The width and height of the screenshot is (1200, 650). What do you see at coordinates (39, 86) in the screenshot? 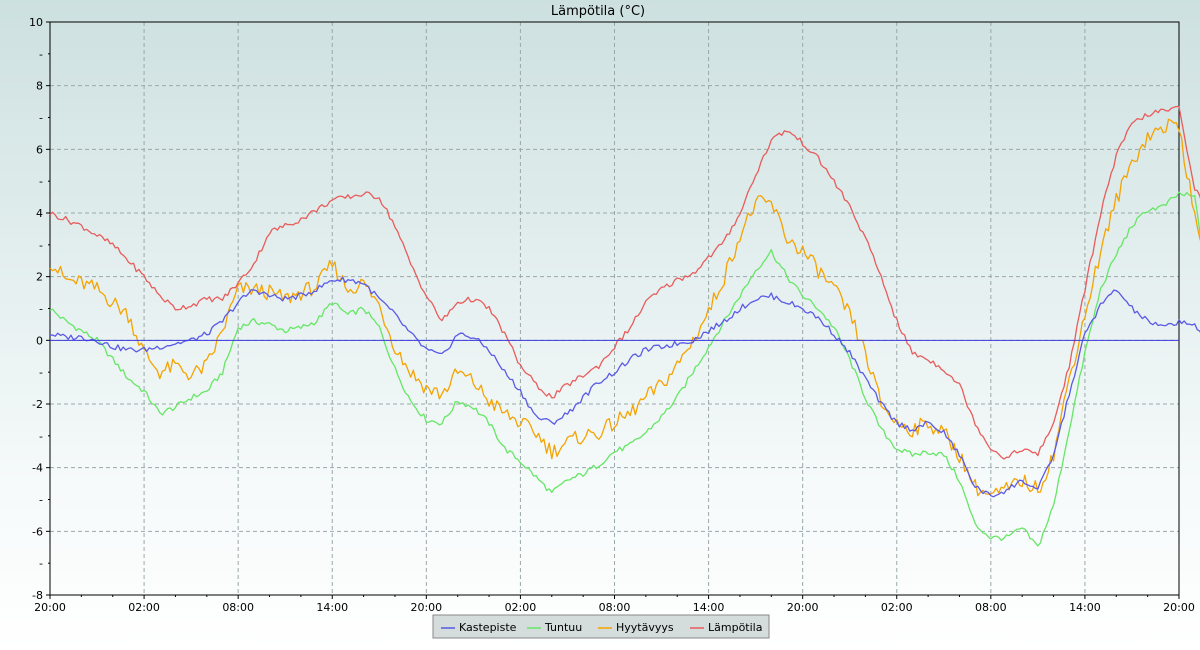
I see `y-tick-label: 8` at bounding box center [39, 86].